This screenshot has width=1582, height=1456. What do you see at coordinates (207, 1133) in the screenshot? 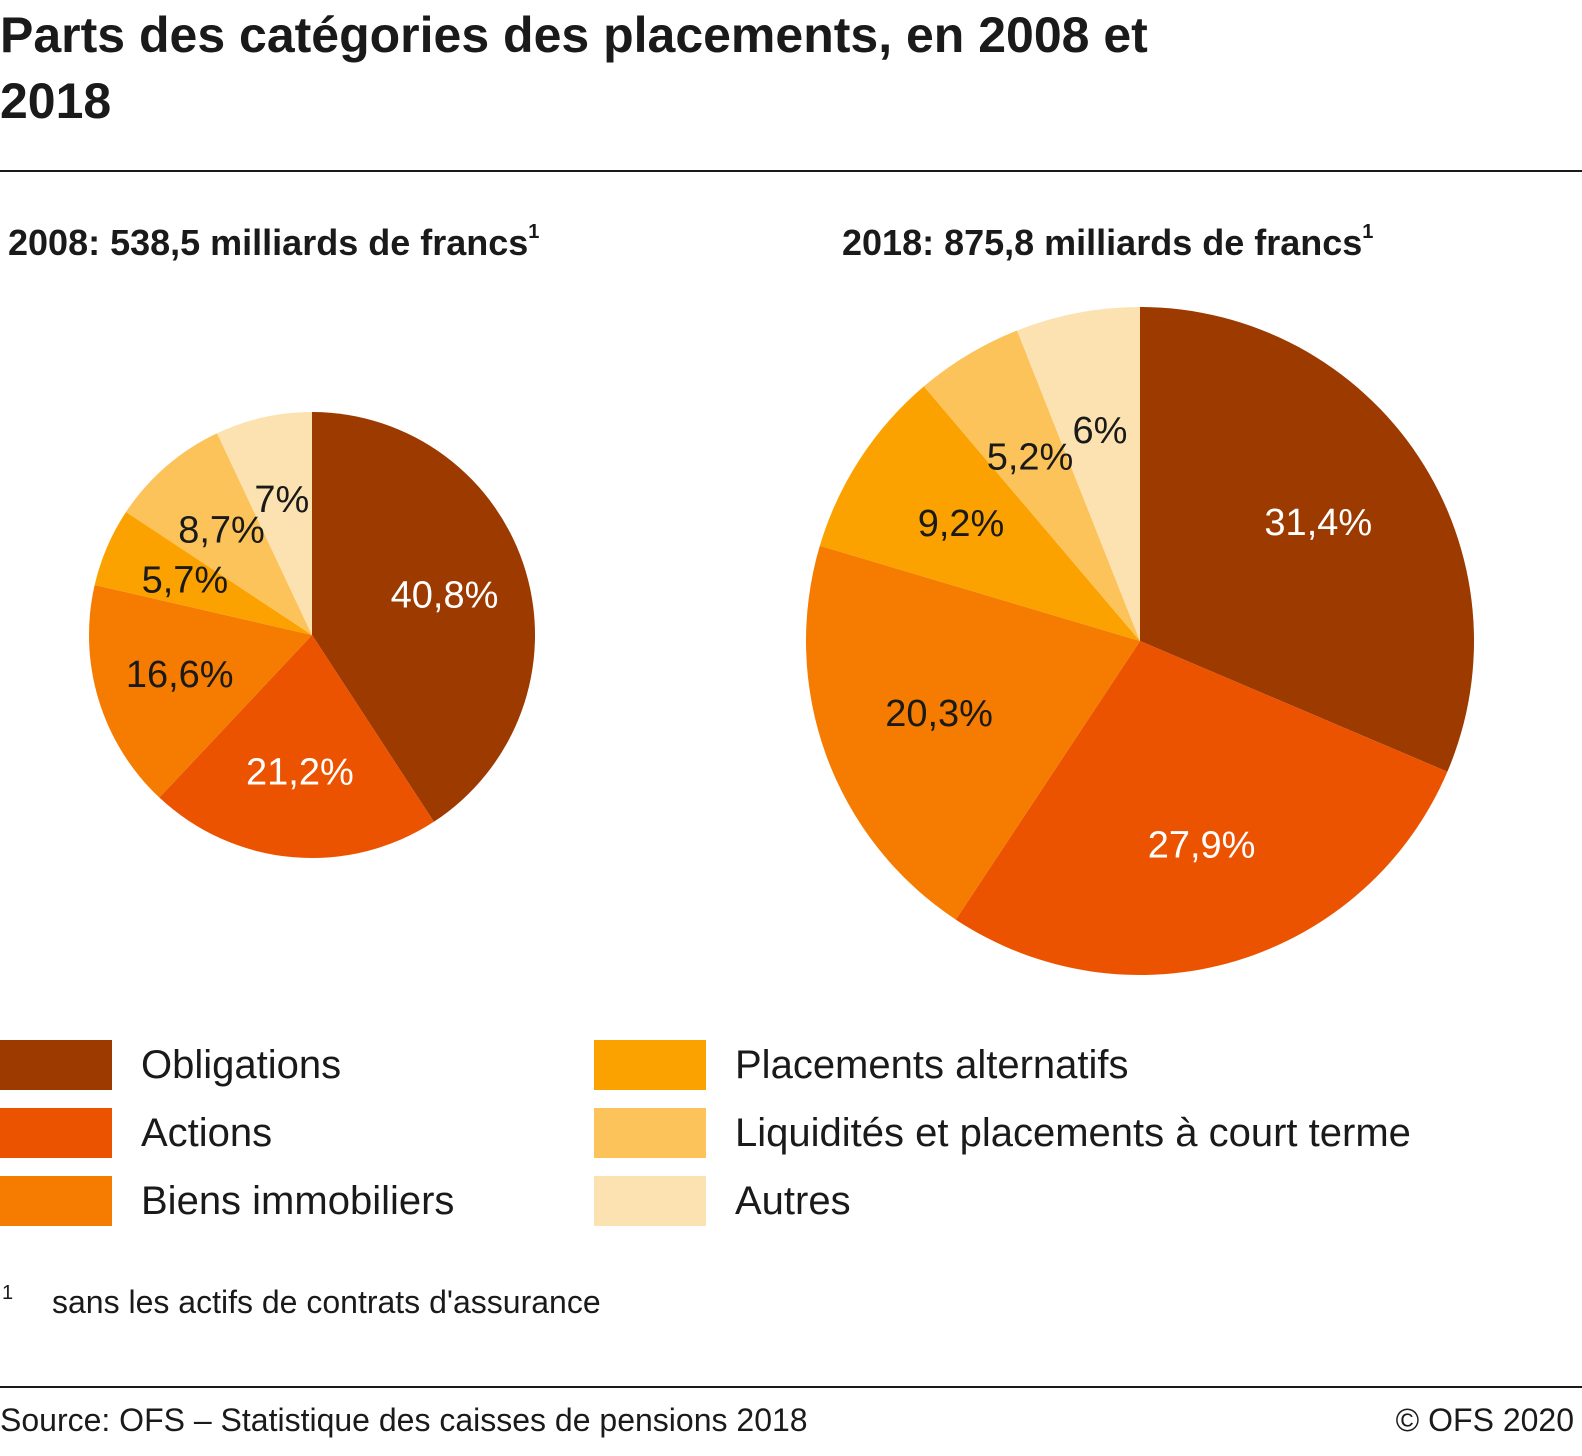
I see `legend-label: Actions` at bounding box center [207, 1133].